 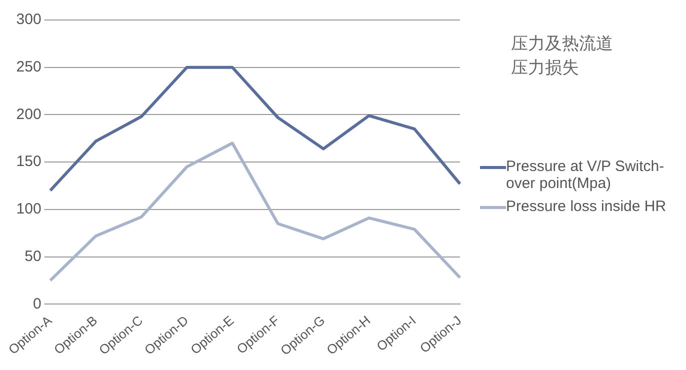 What do you see at coordinates (29, 114) in the screenshot?
I see `y-tick-label: 200` at bounding box center [29, 114].